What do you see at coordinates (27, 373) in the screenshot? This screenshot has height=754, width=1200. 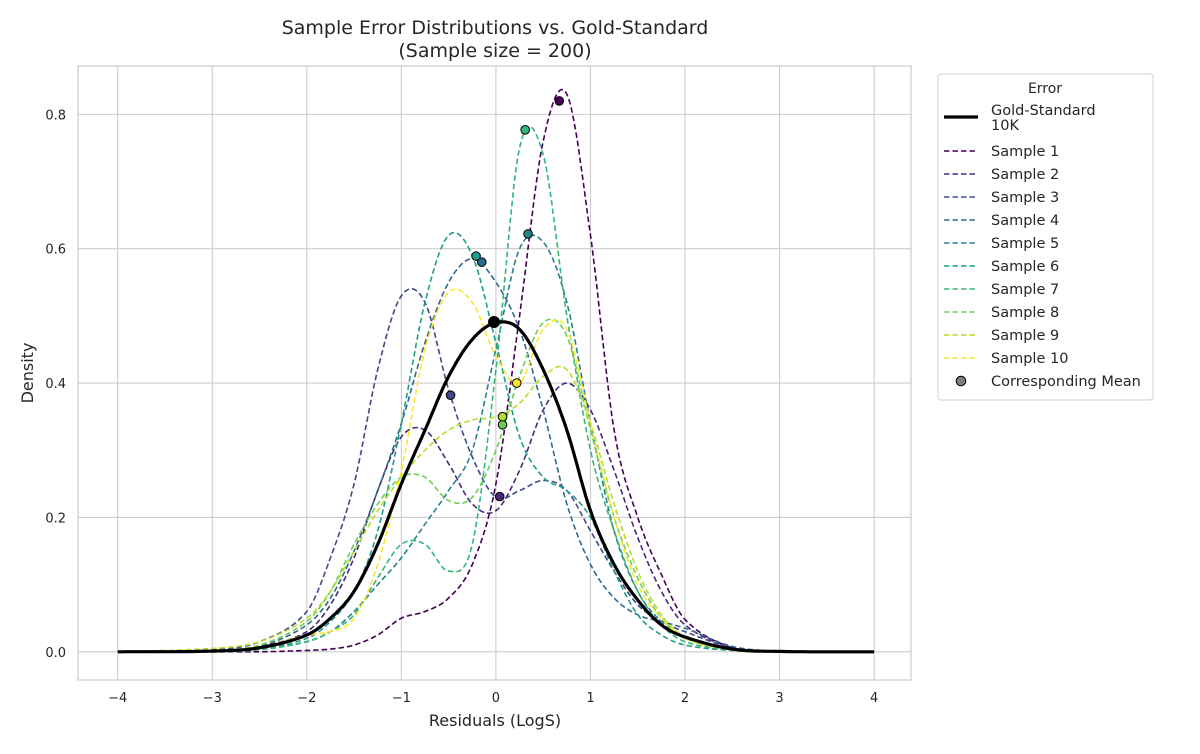 I see `y-axis-label: Density` at bounding box center [27, 373].